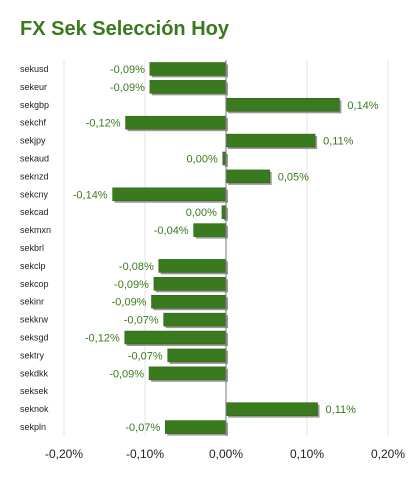 Image resolution: width=408 pixels, height=480 pixels. What do you see at coordinates (35, 230) in the screenshot?
I see `category-label: sekmxn` at bounding box center [35, 230].